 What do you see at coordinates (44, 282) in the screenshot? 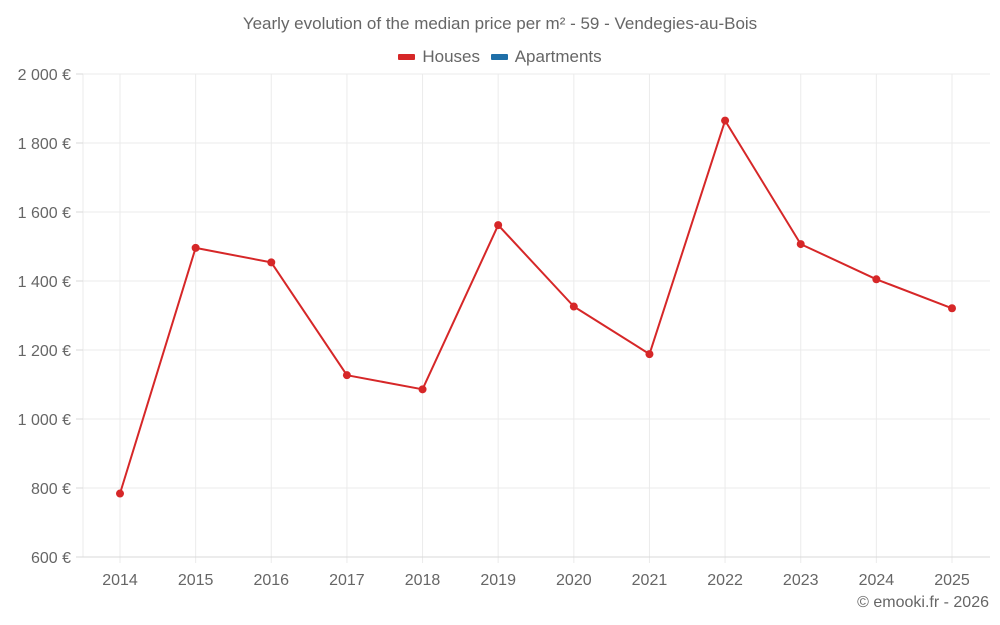
I see `y-tick-label: 1 400 €` at bounding box center [44, 282].